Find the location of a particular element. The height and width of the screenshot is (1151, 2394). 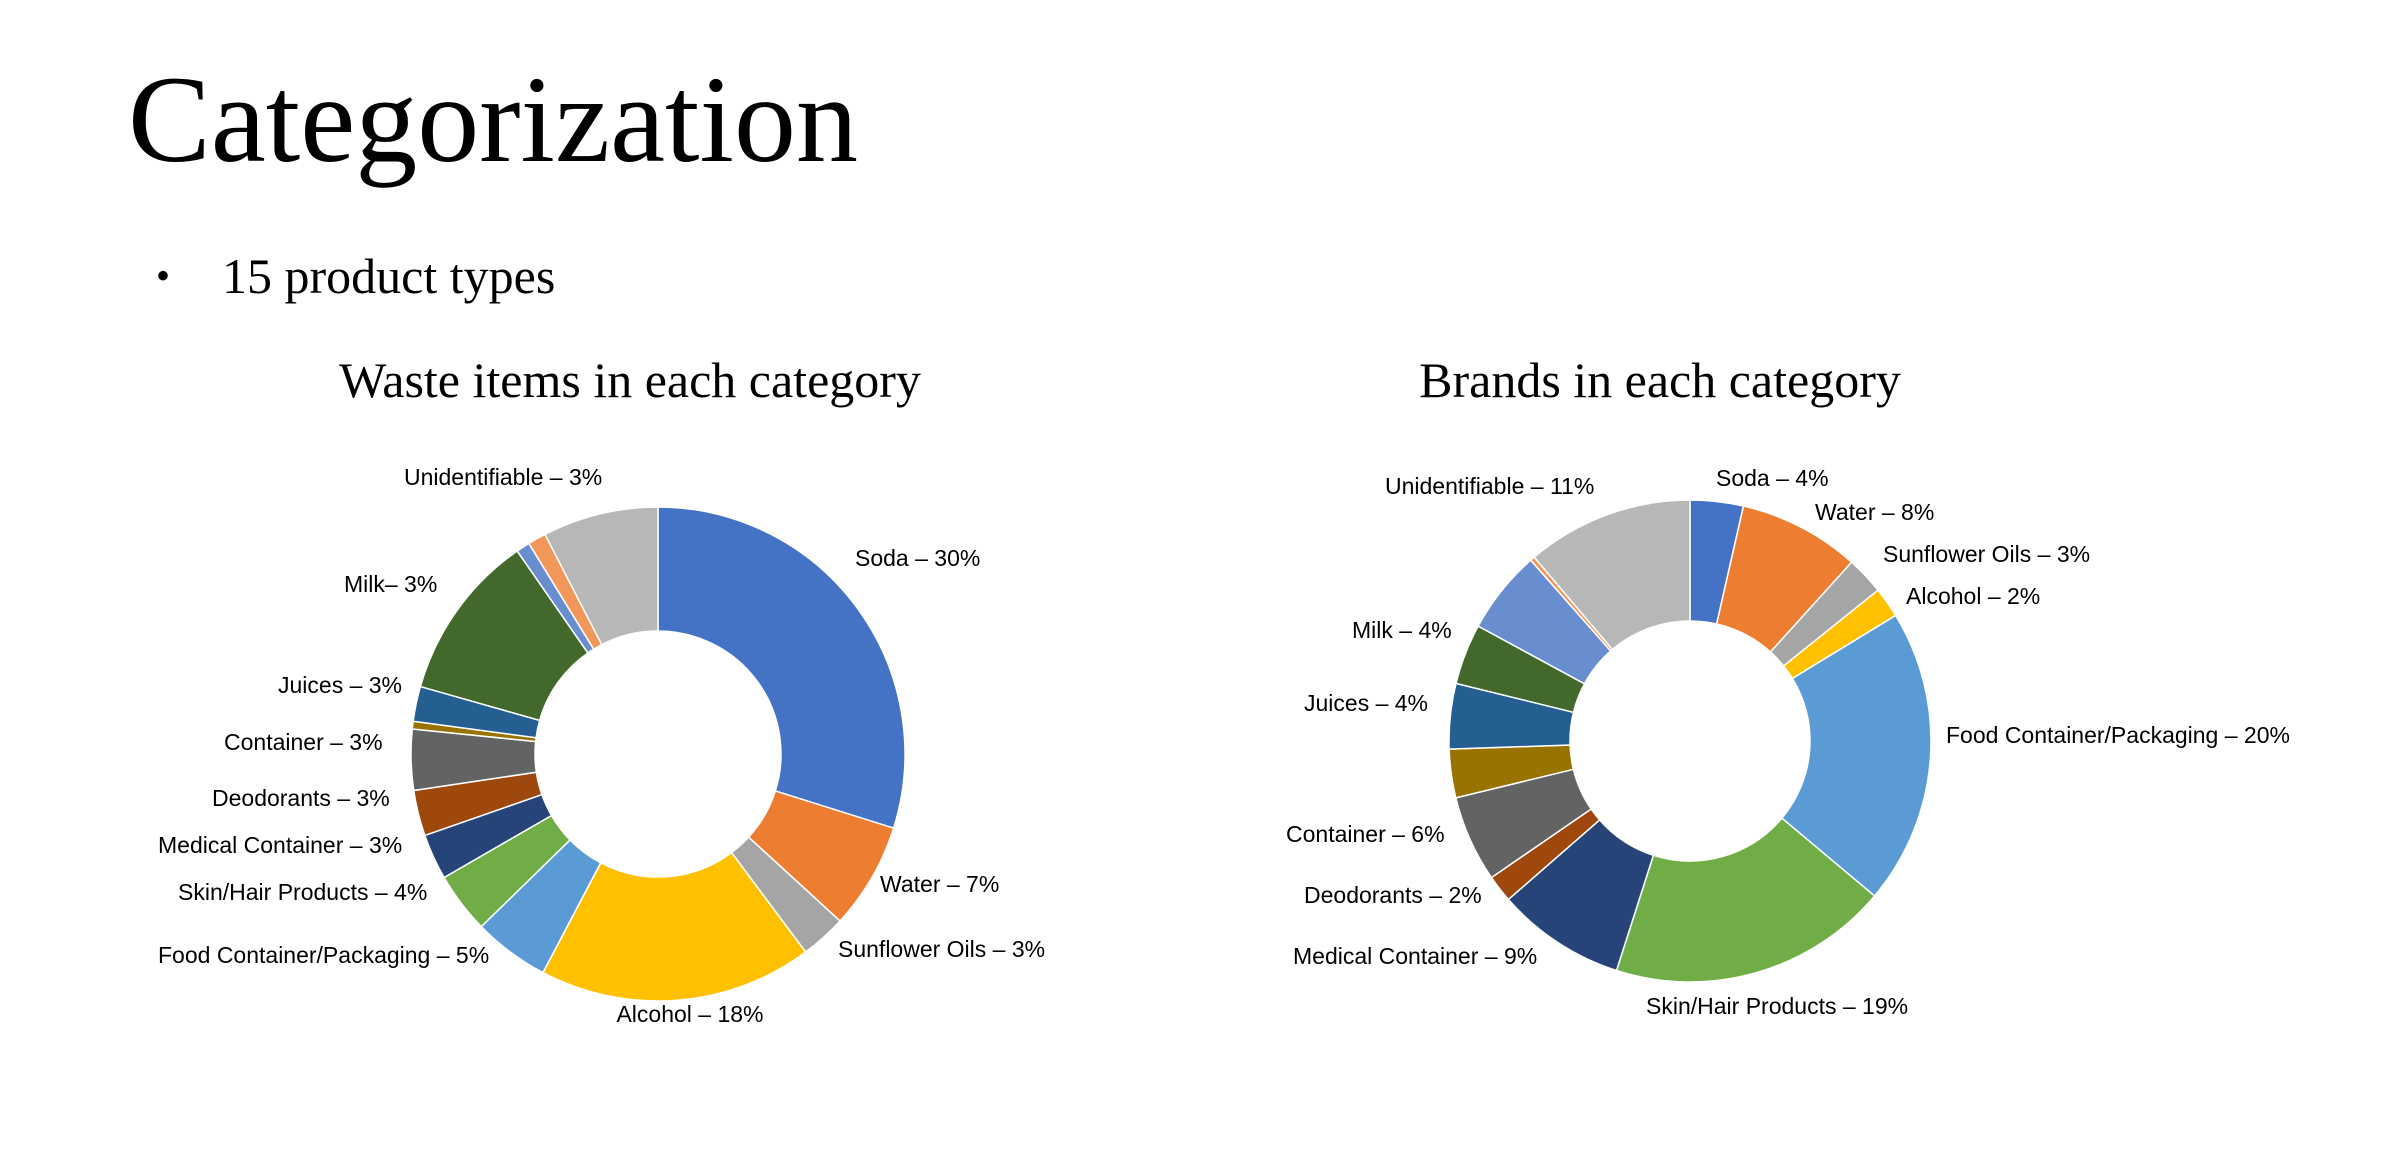

data-label: Alcohol – 18% is located at coordinates (689, 1014).